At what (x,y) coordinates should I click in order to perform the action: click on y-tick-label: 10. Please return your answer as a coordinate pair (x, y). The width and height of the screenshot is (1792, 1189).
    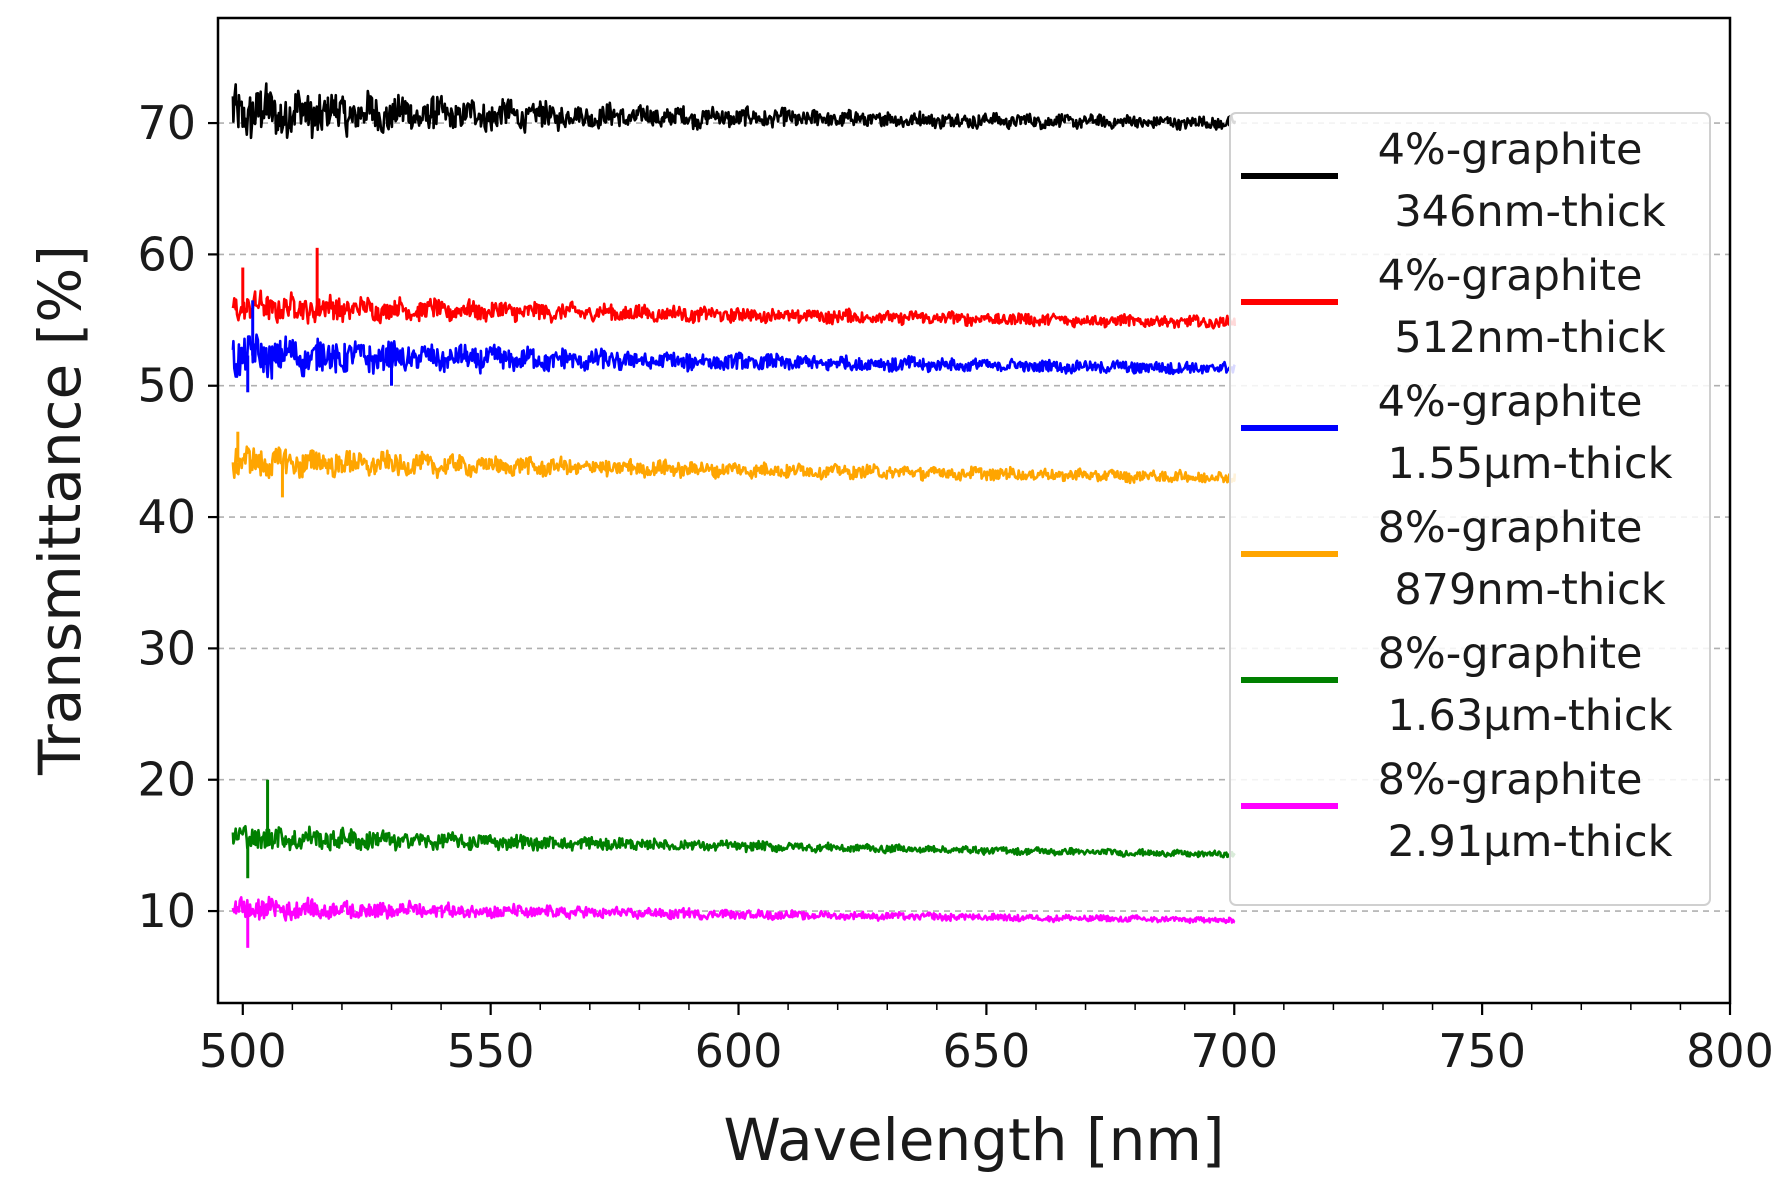
    Looking at the image, I should click on (166, 911).